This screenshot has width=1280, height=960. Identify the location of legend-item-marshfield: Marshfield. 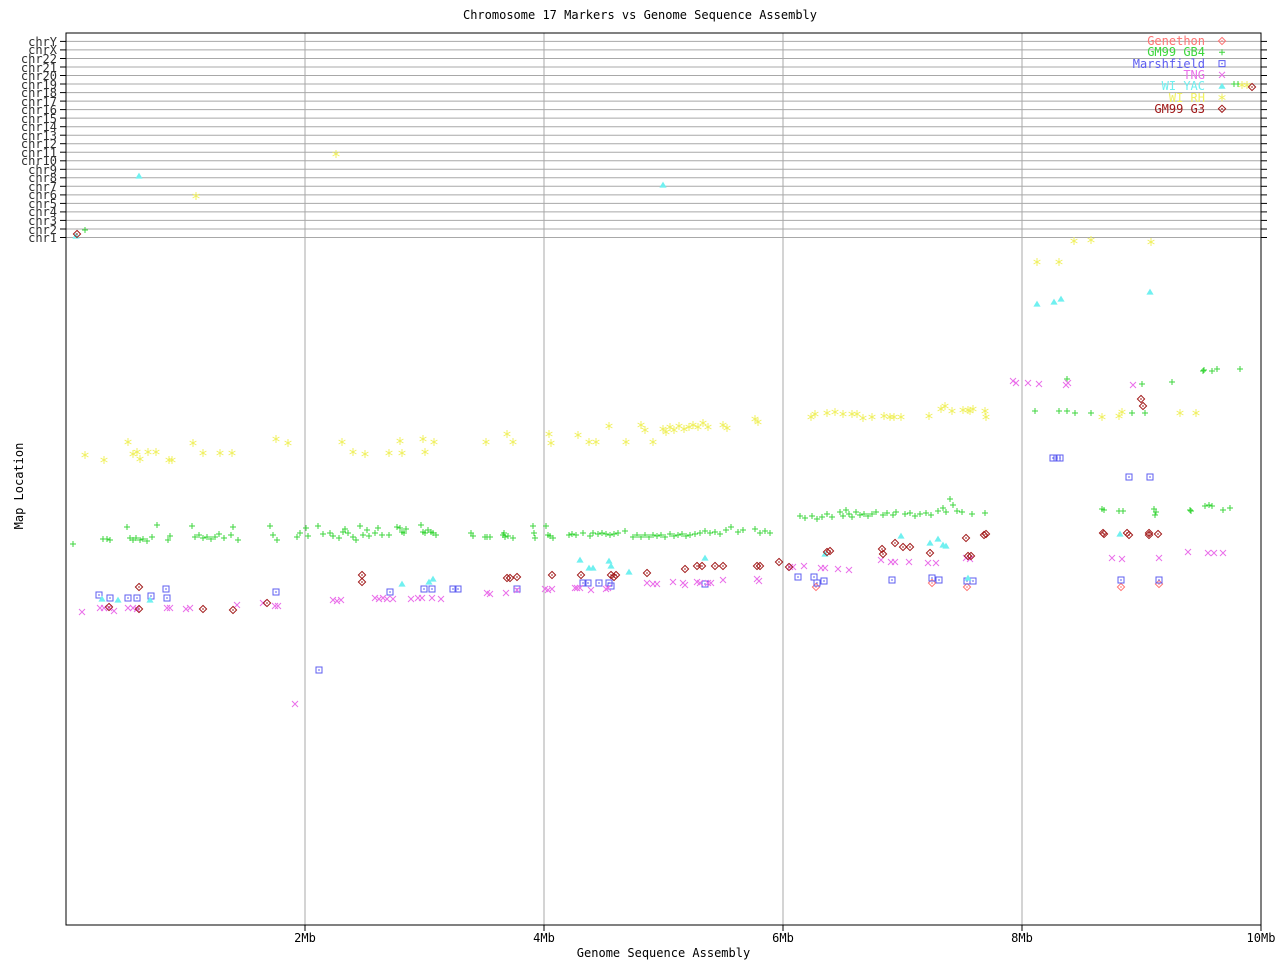
(1168, 63).